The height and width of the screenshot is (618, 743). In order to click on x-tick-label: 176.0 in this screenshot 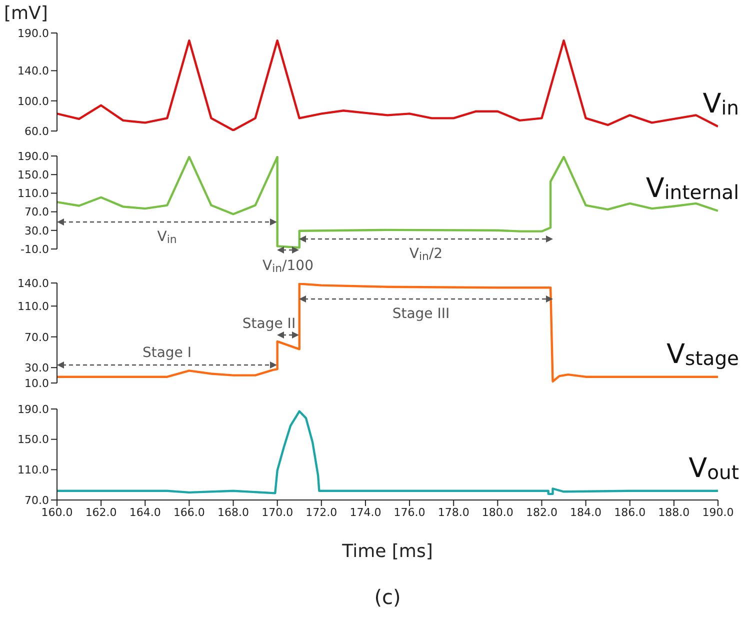, I will do `click(410, 512)`.